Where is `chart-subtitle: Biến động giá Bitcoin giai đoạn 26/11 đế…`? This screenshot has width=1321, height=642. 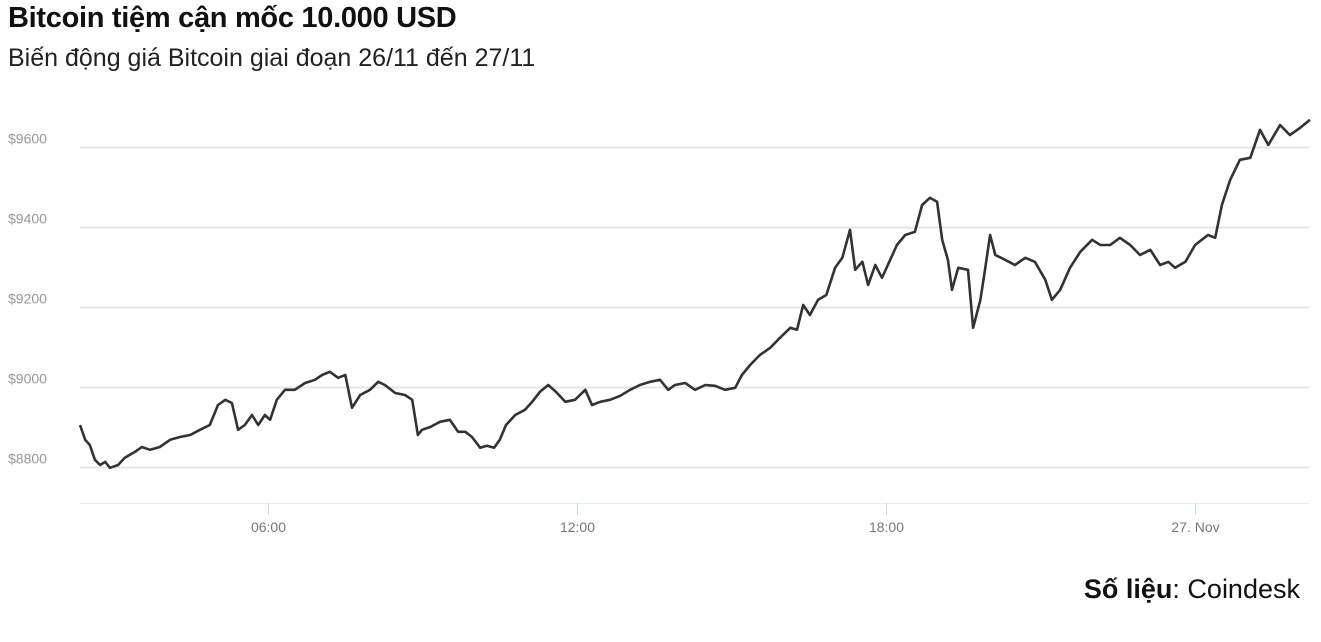
chart-subtitle: Biến động giá Bitcoin giai đoạn 26/11 đế… is located at coordinates (272, 58).